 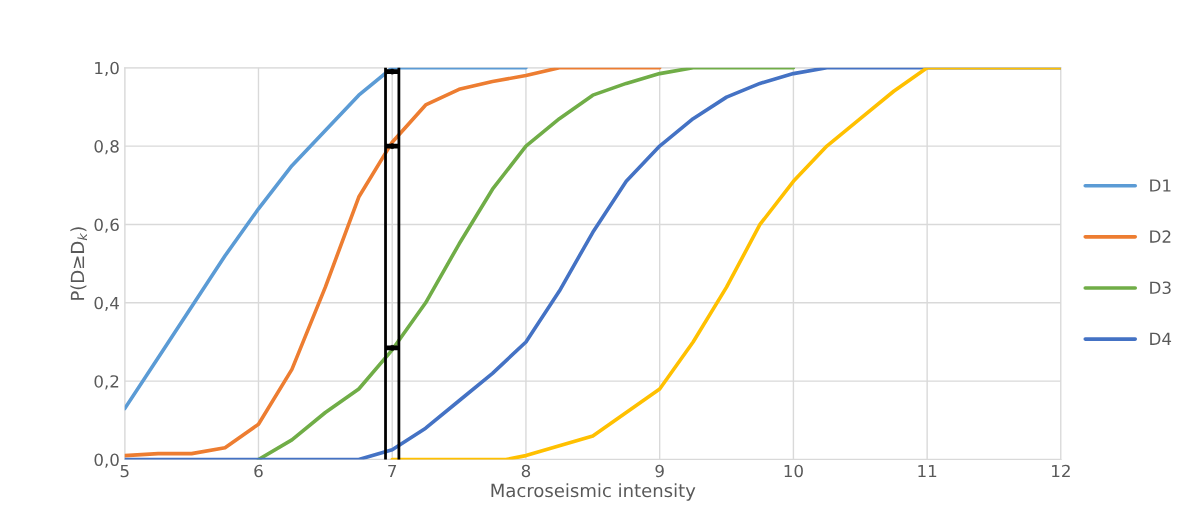 What do you see at coordinates (106, 460) in the screenshot?
I see `y-tick-label: 0,0` at bounding box center [106, 460].